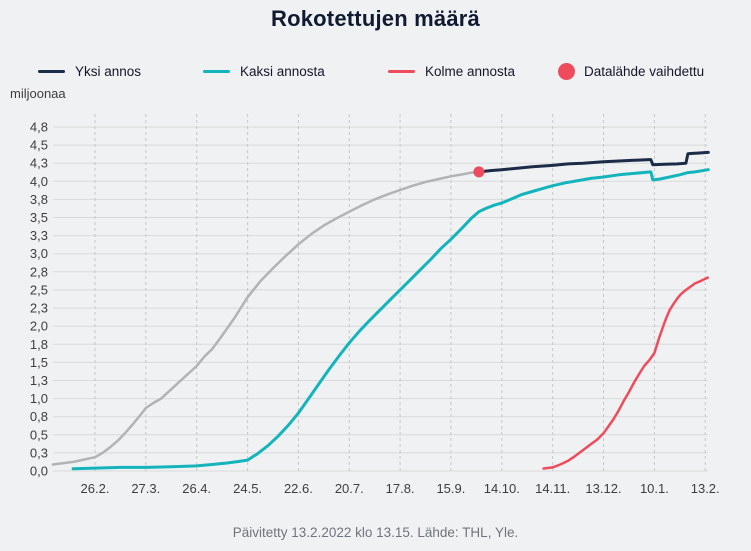  Describe the element at coordinates (479, 172) in the screenshot. I see `datasource-changed-marker-icon` at that location.